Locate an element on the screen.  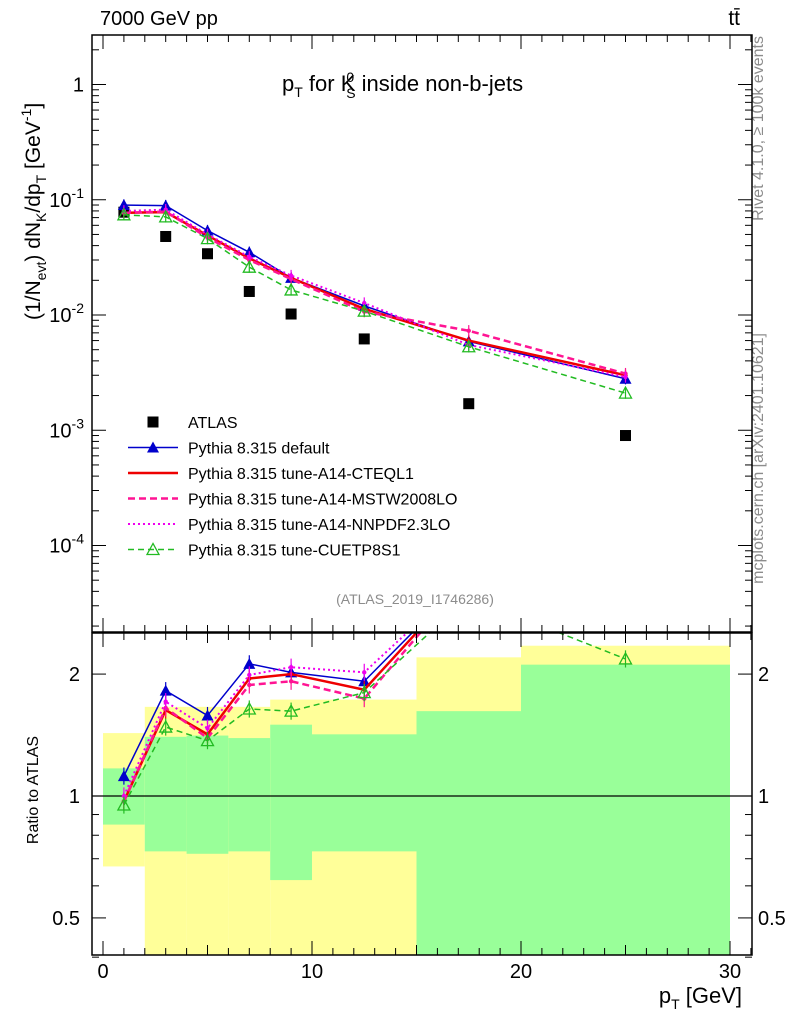
main-ytick-label: 10⁻⁴ is located at coordinates (66, 544).